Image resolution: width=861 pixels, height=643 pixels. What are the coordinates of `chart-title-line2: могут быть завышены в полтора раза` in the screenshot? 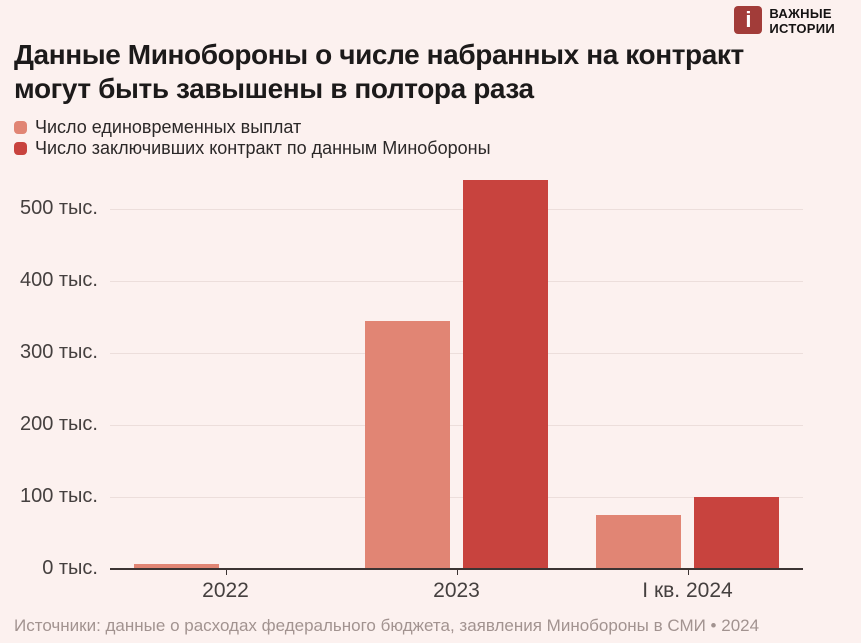 It's located at (274, 88).